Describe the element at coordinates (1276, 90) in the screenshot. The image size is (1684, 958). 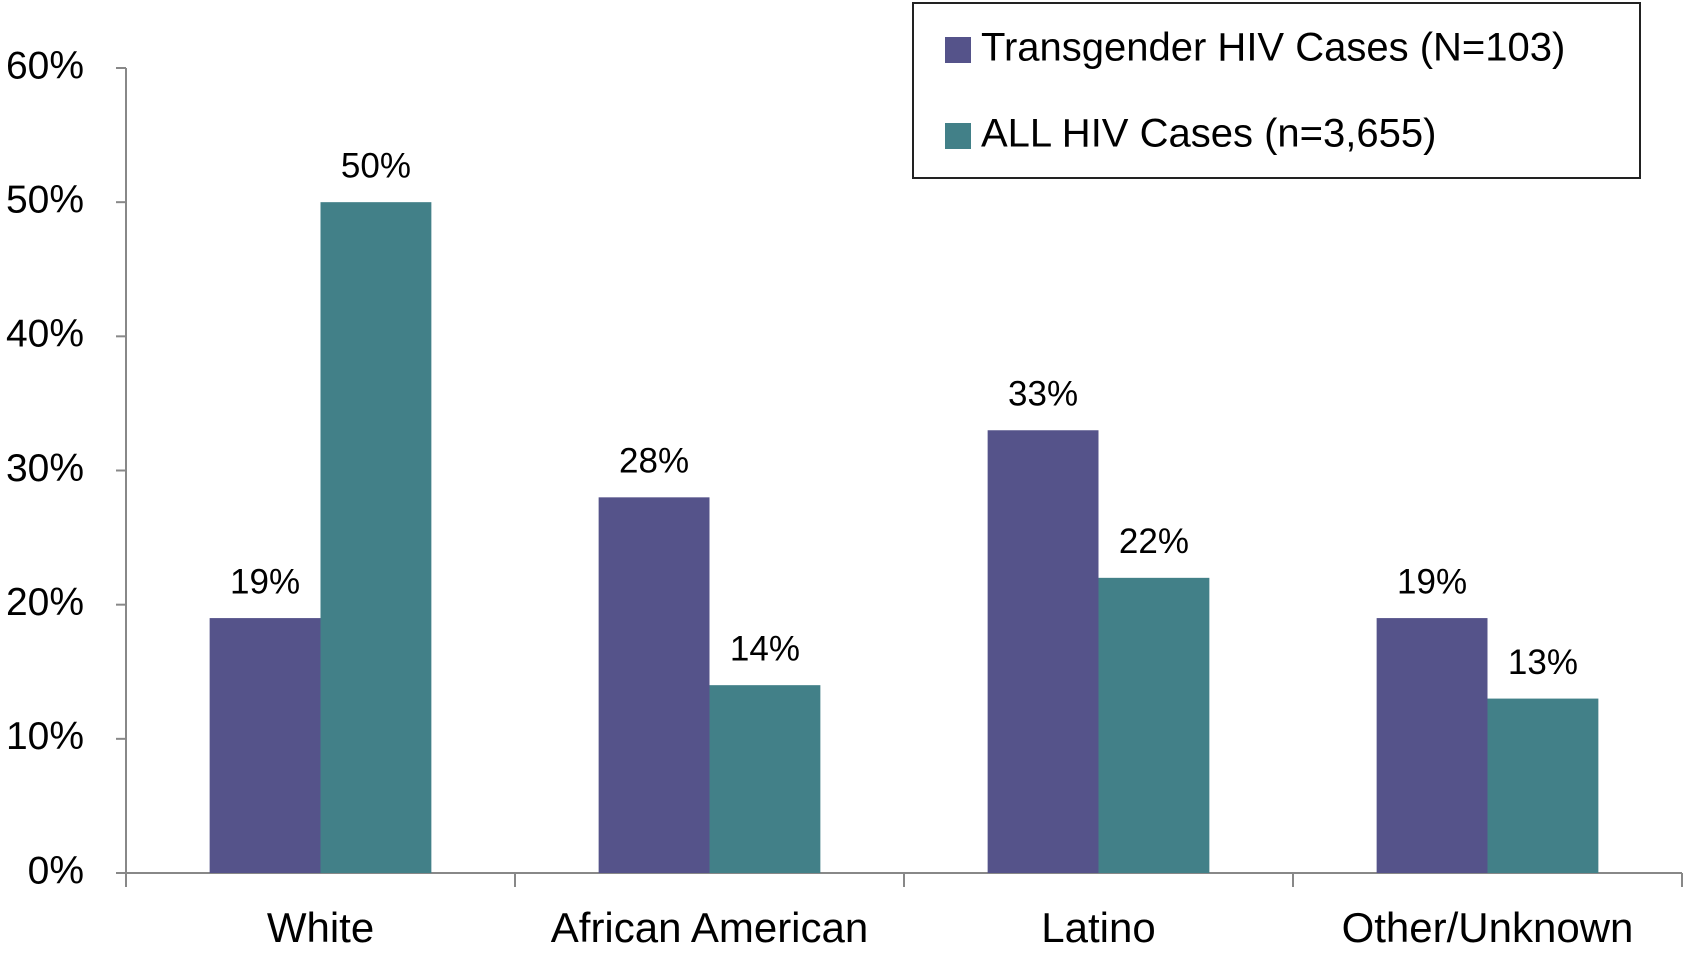
I see `legend-box` at that location.